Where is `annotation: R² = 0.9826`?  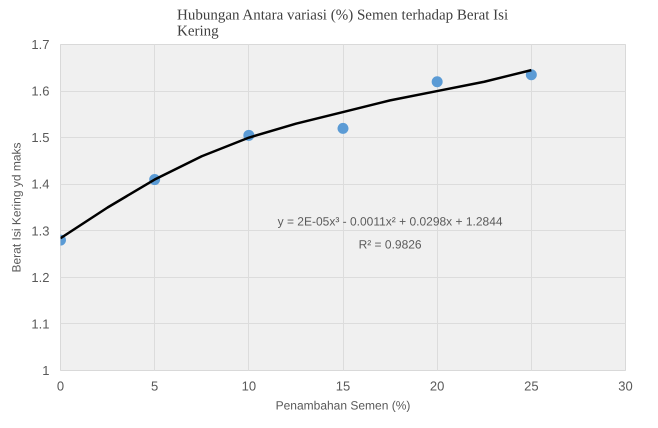
annotation: R² = 0.9826 is located at coordinates (390, 245).